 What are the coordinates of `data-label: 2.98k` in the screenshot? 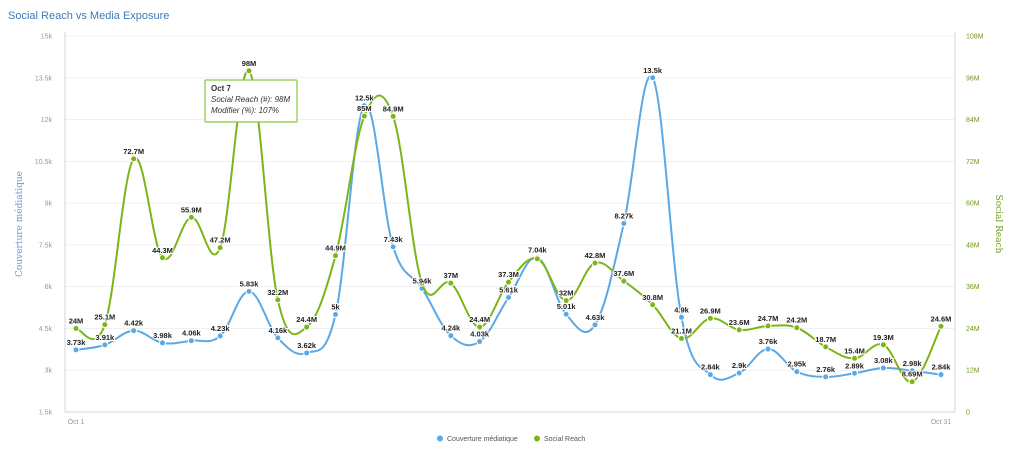 It's located at (913, 363).